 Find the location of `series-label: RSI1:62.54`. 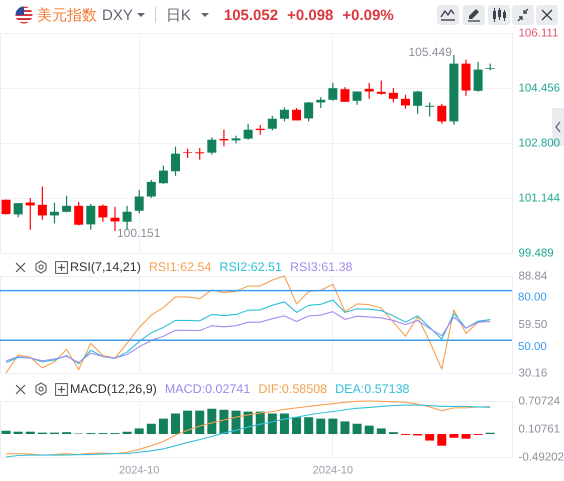

series-label: RSI1:62.54 is located at coordinates (180, 267).